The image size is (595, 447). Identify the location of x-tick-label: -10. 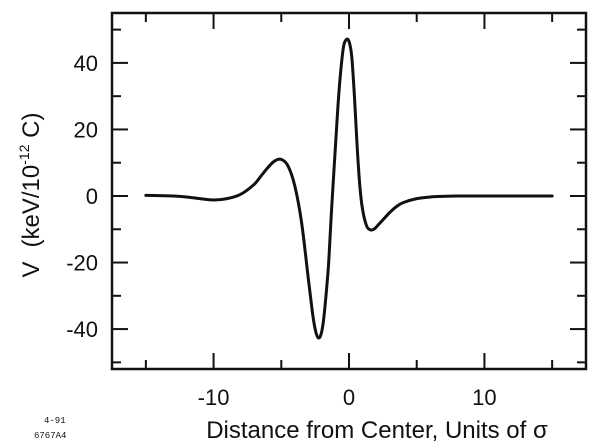
(214, 397).